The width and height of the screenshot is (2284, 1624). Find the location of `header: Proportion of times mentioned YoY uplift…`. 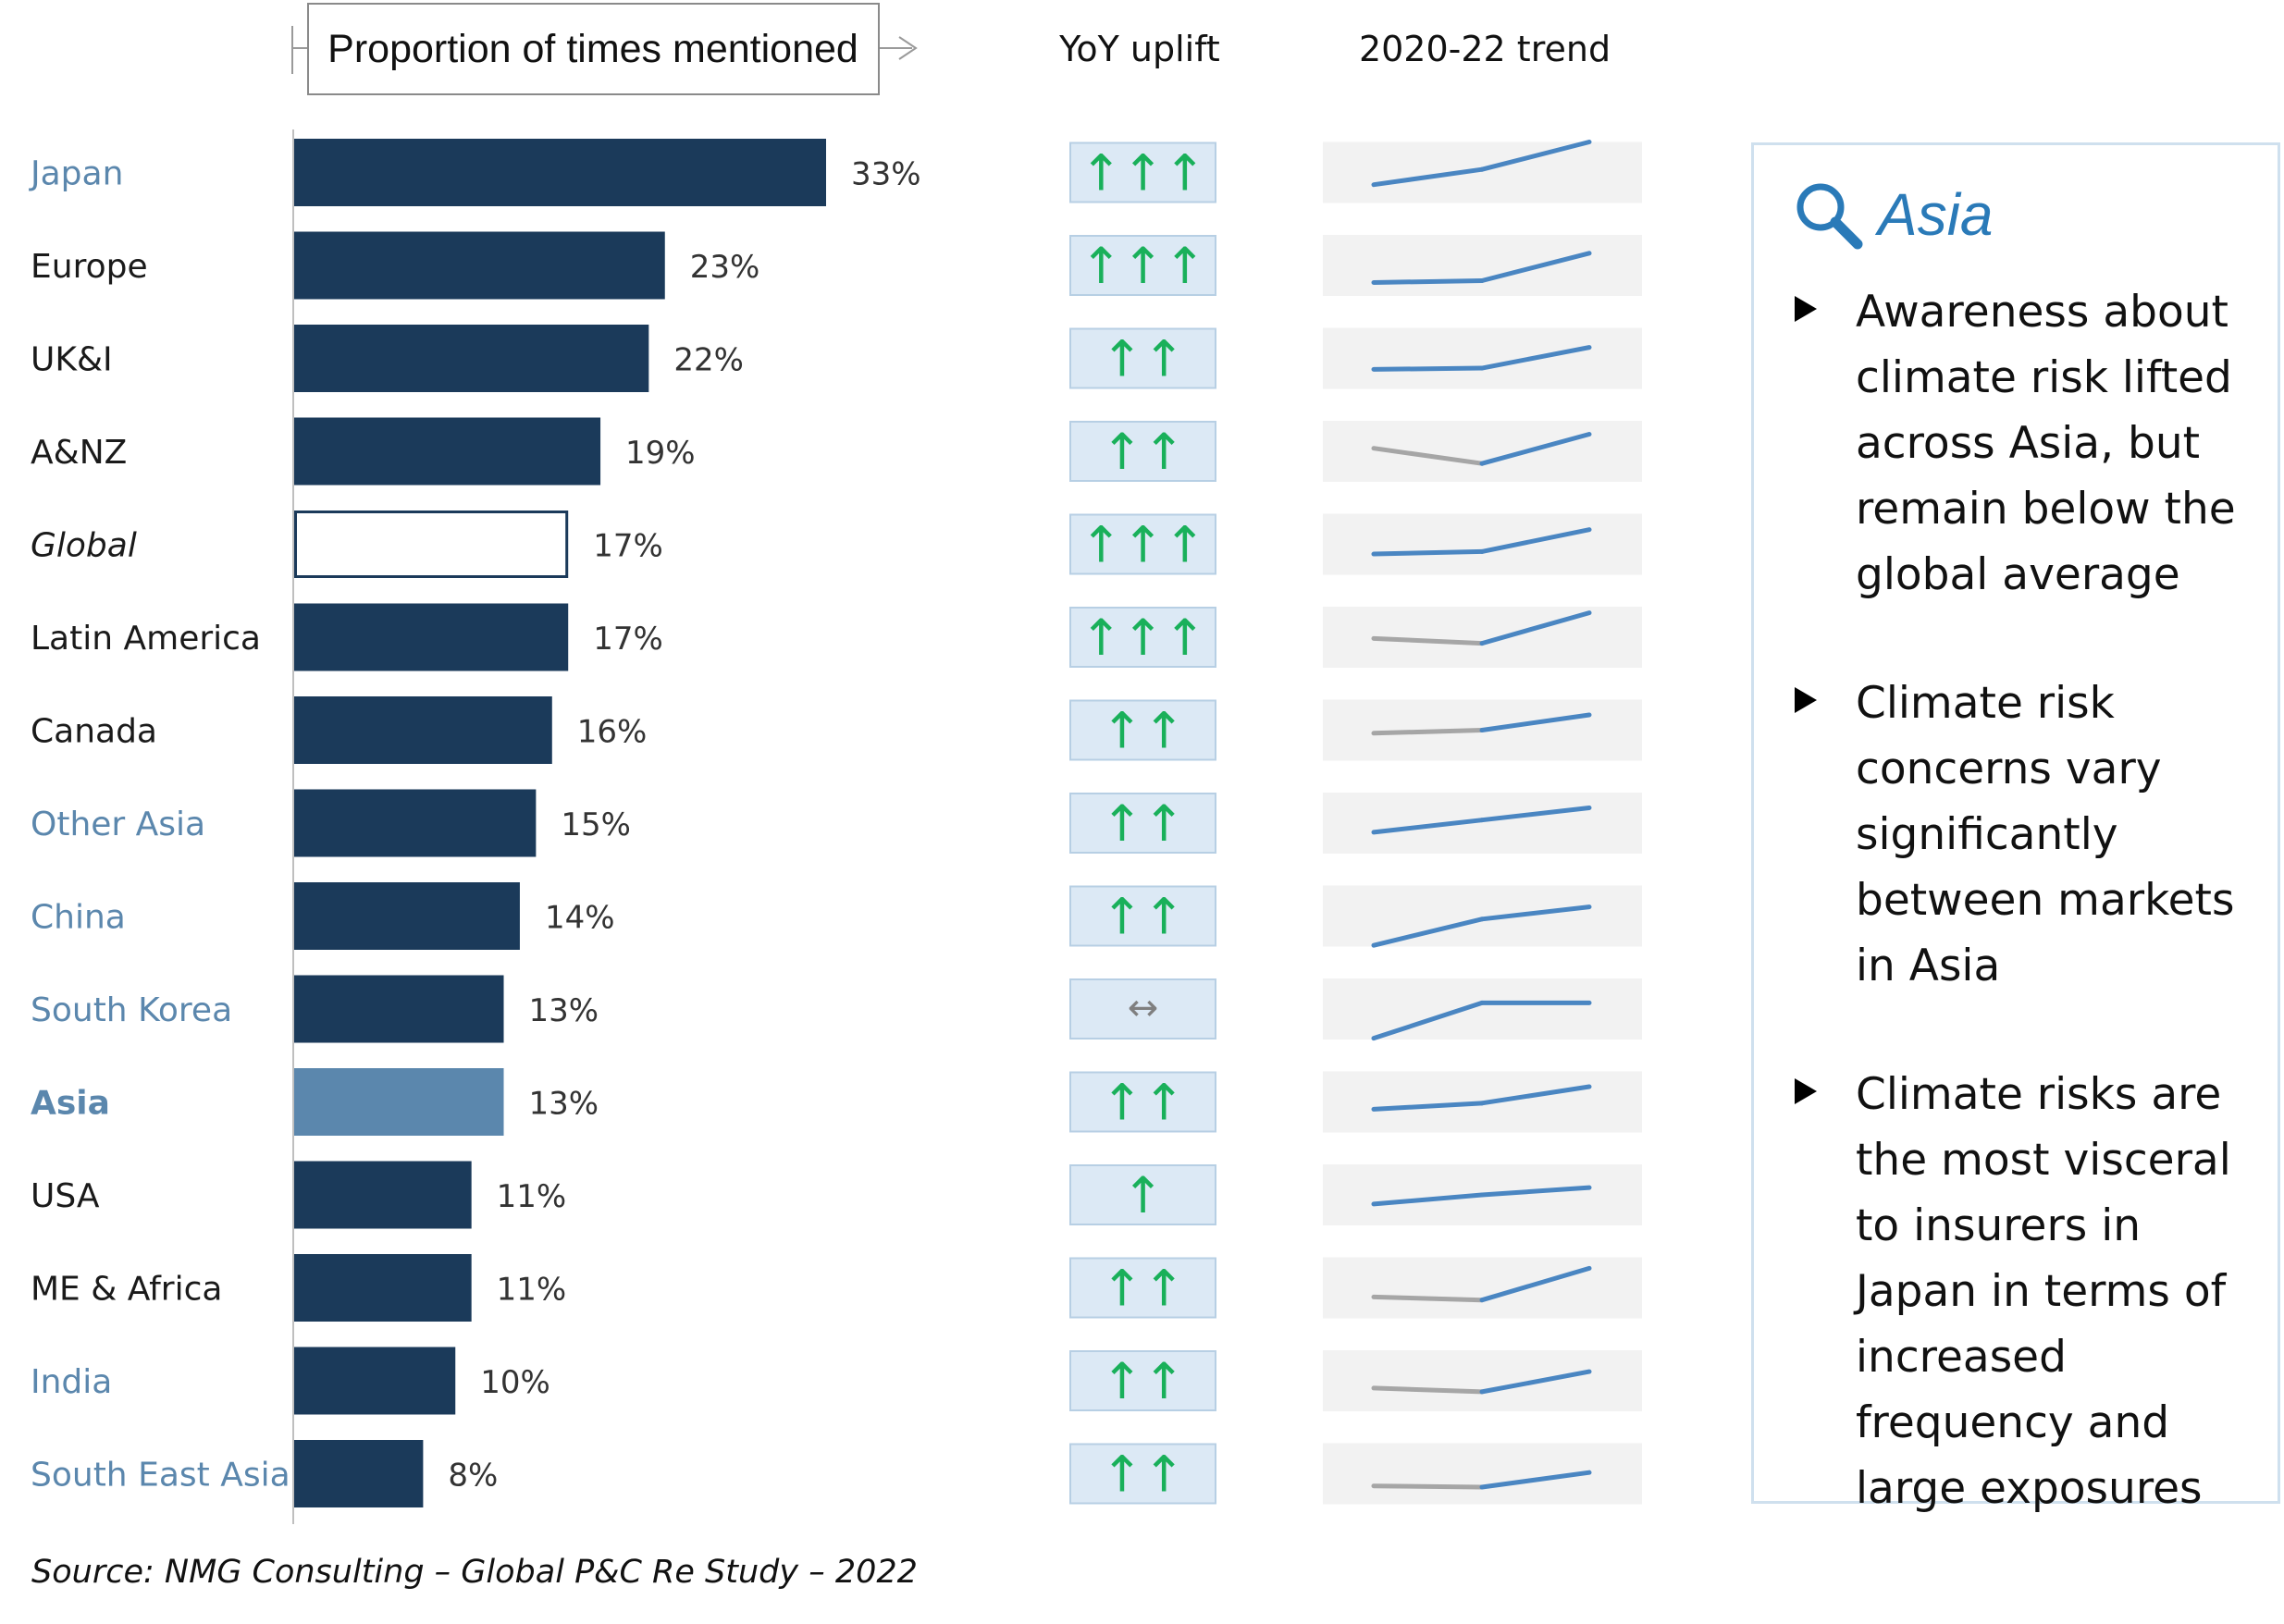

header: Proportion of times mentioned YoY uplift… is located at coordinates (951, 49).